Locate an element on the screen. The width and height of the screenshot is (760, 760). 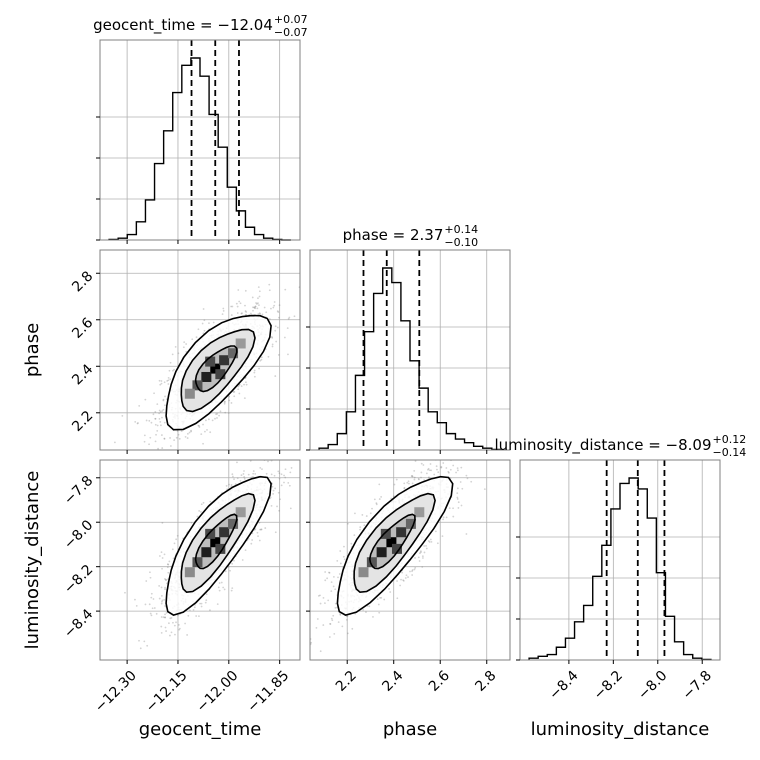
contour-line-3-sigma is located at coordinates (395, 545).